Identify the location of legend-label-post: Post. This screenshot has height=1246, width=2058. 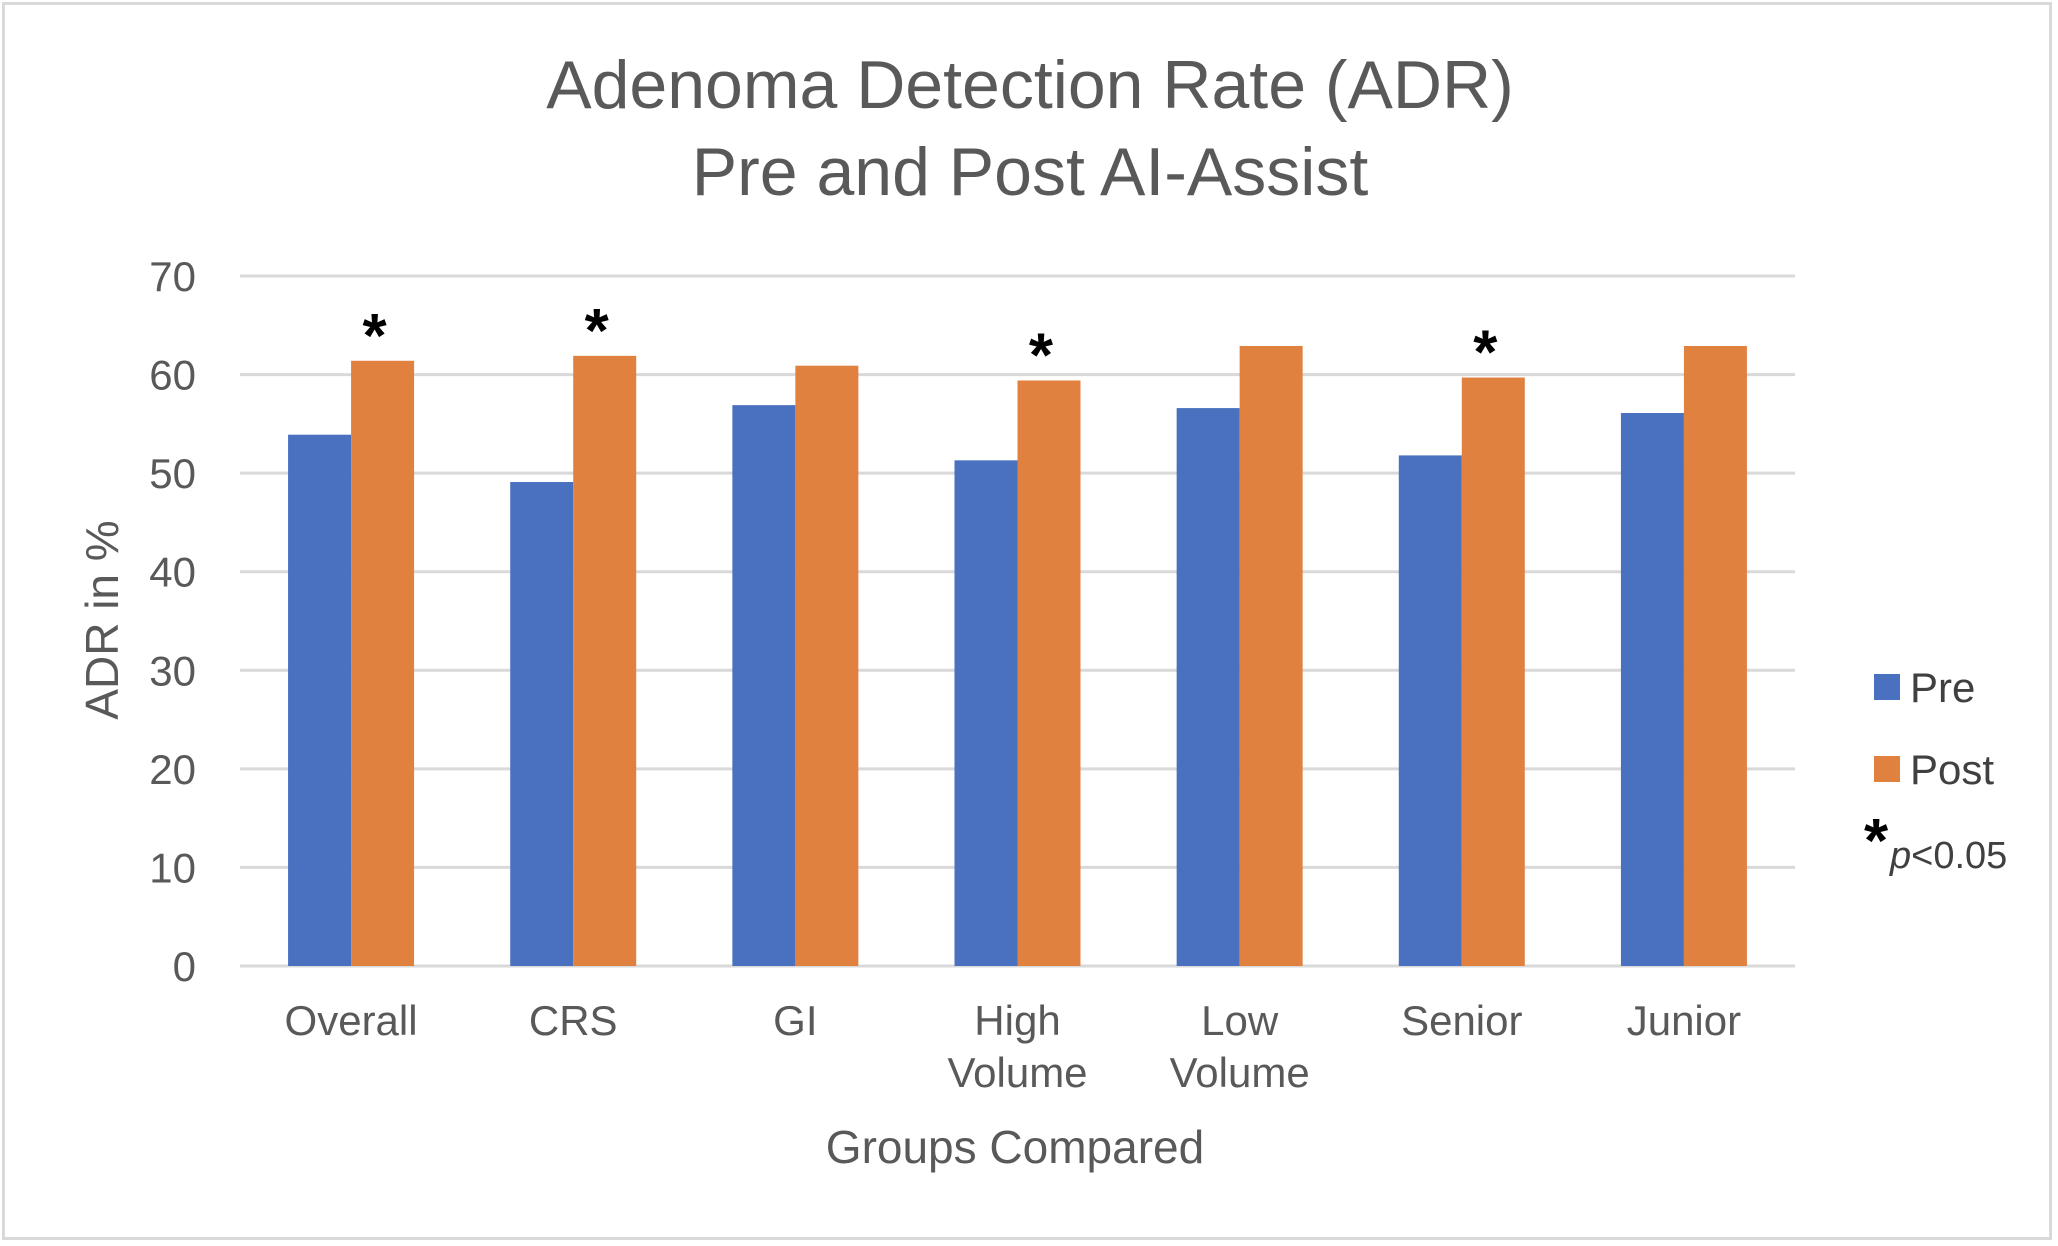
(1952, 769).